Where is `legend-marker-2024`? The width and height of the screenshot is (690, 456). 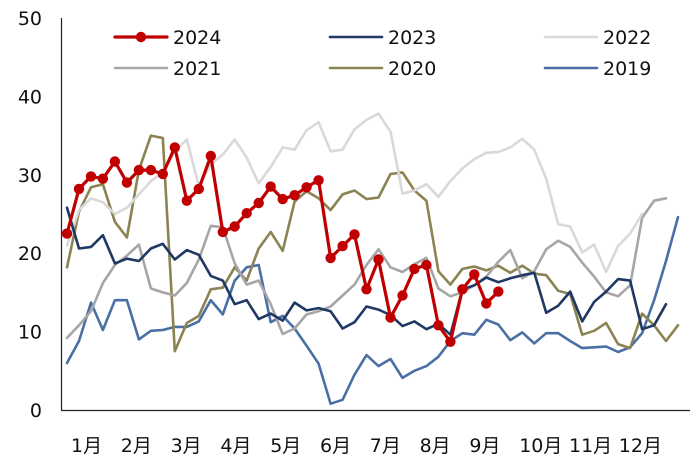 legend-marker-2024 is located at coordinates (141, 37).